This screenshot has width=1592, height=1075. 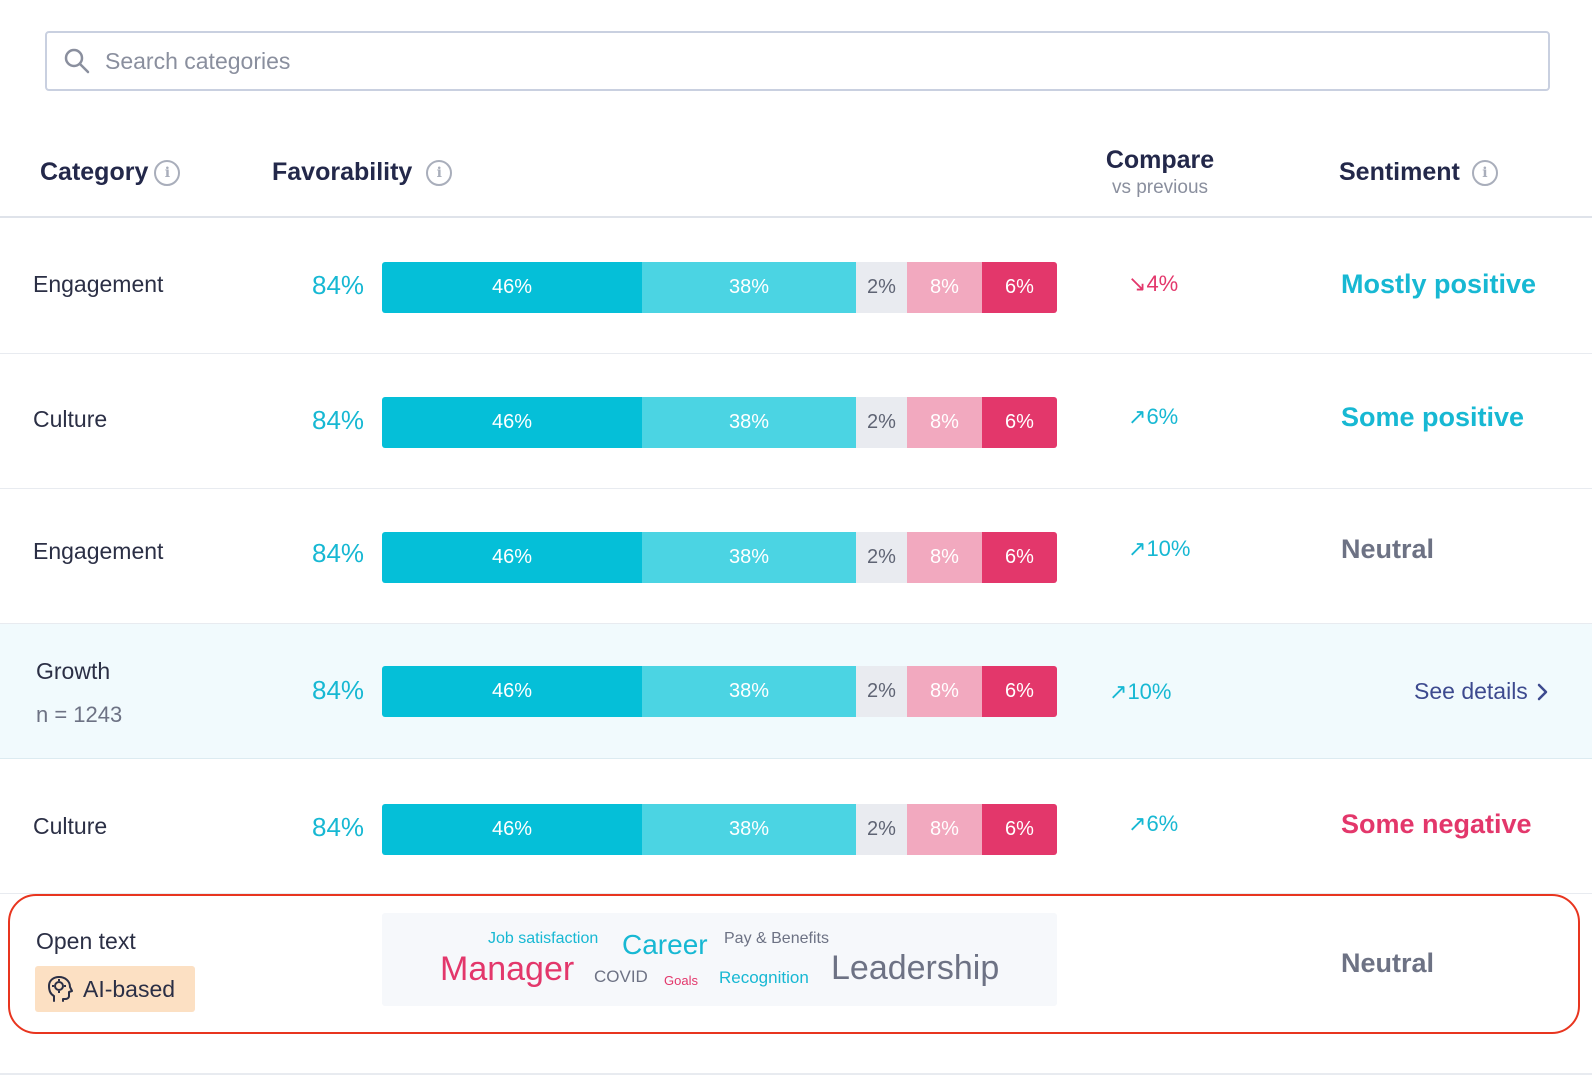 What do you see at coordinates (1433, 417) in the screenshot?
I see `row-sentiment: Some positive` at bounding box center [1433, 417].